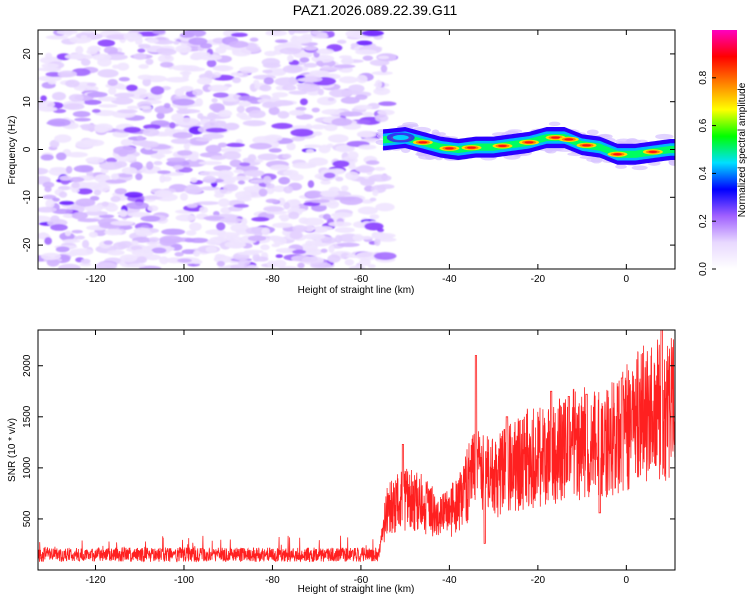  What do you see at coordinates (703, 269) in the screenshot?
I see `colorbar-tick-label: 0.0` at bounding box center [703, 269].